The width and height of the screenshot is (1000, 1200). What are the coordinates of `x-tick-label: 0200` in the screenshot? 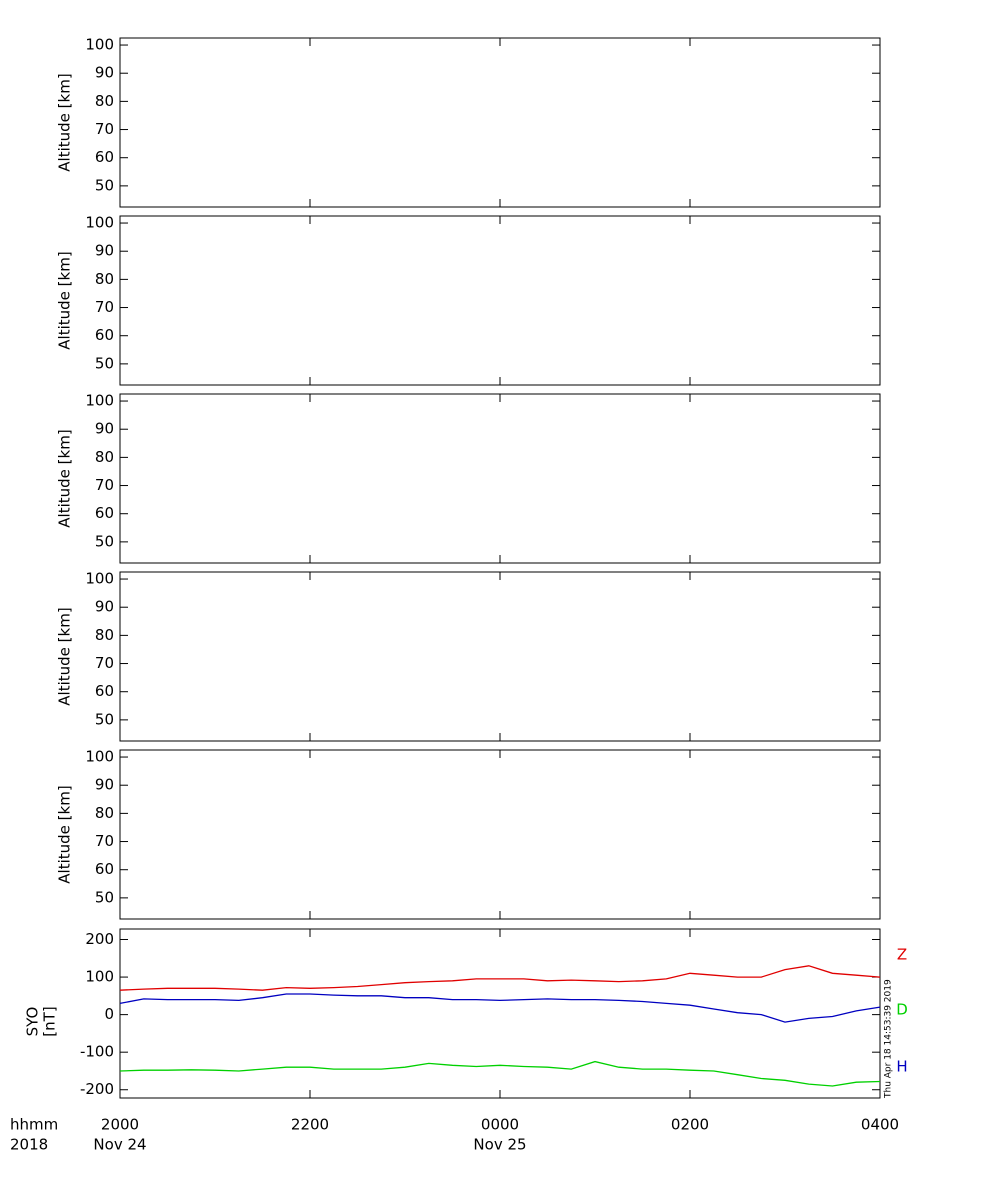 It's located at (690, 1125).